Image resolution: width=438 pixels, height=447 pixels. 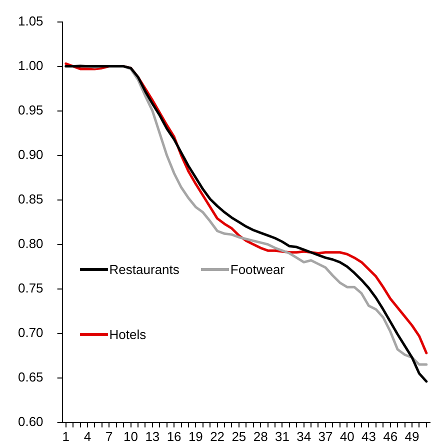 I want to click on x-tick-label: 4, so click(x=88, y=436).